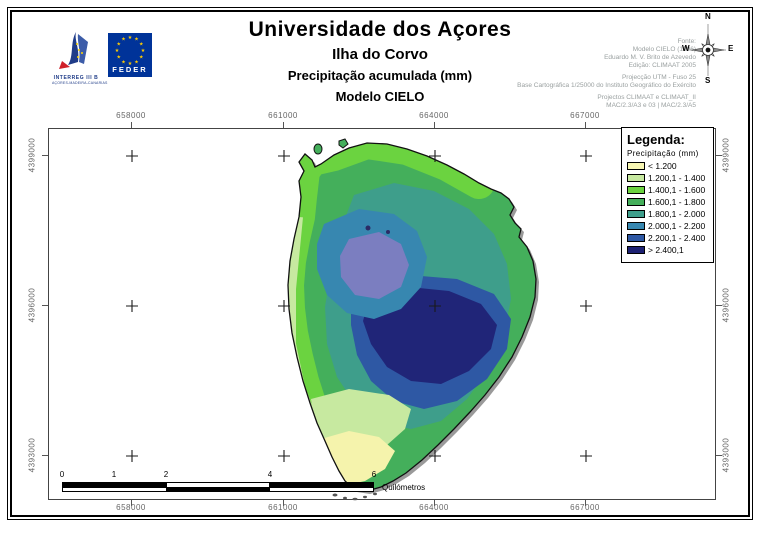 The image size is (760, 538). What do you see at coordinates (663, 153) in the screenshot?
I see `legend-subtitle: Precipitação (mm)` at bounding box center [663, 153].